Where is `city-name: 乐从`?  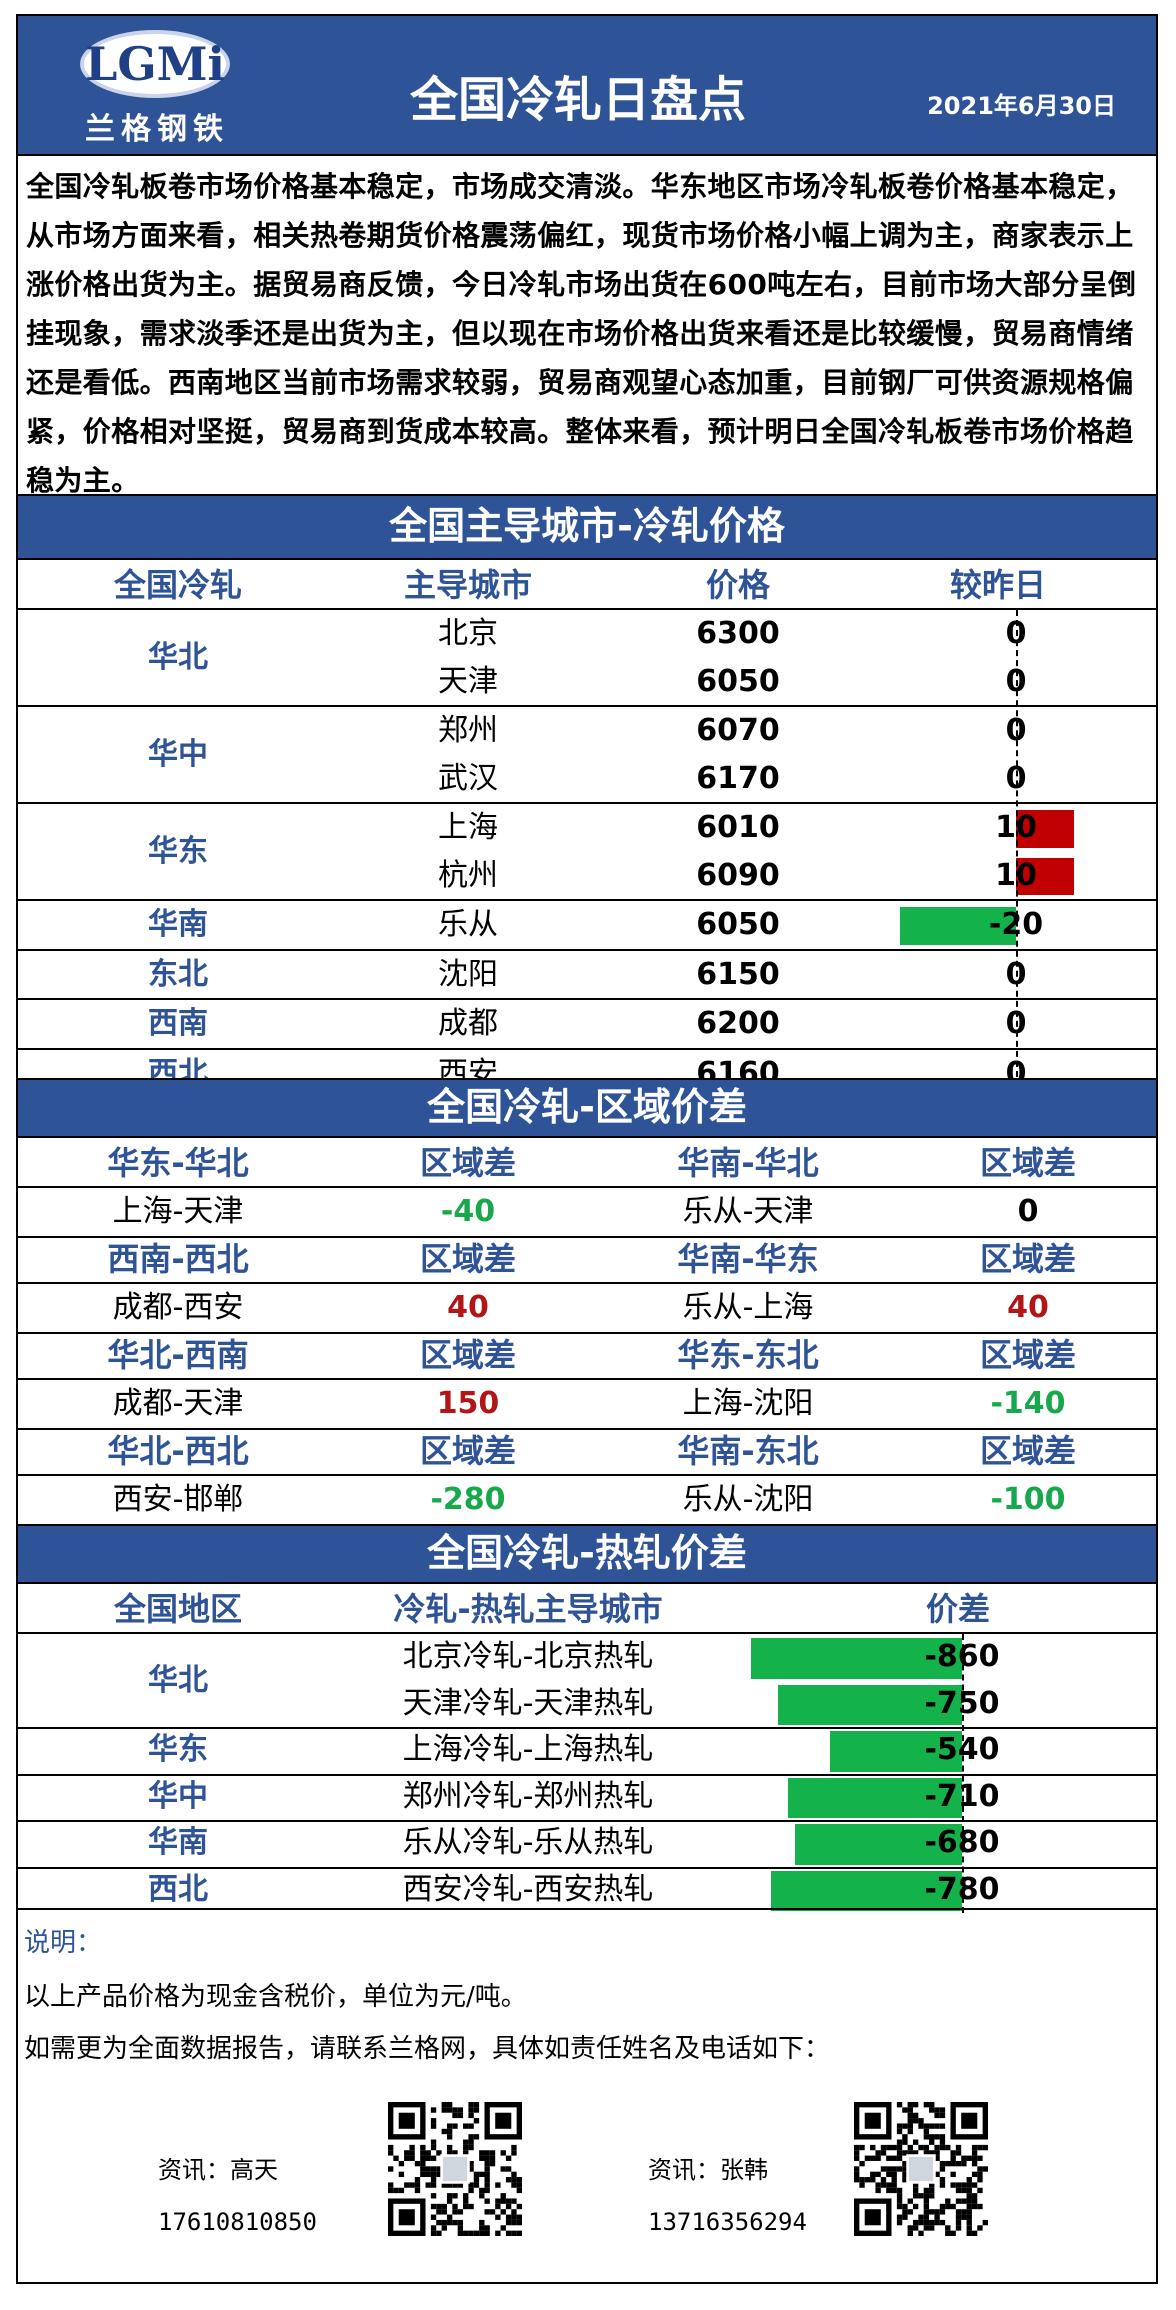
city-name: 乐从 is located at coordinates (468, 924).